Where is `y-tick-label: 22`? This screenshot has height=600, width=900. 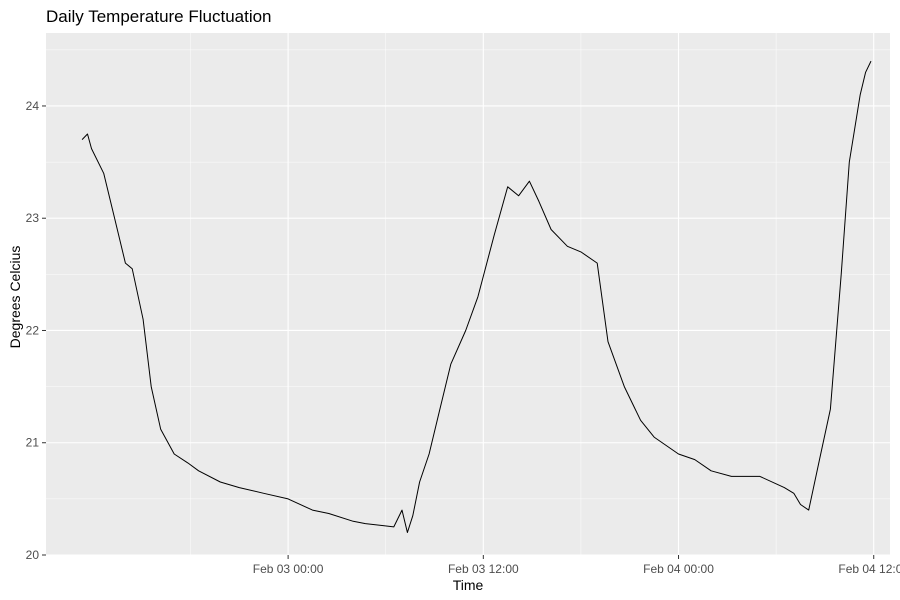 y-tick-label: 22 is located at coordinates (33, 330).